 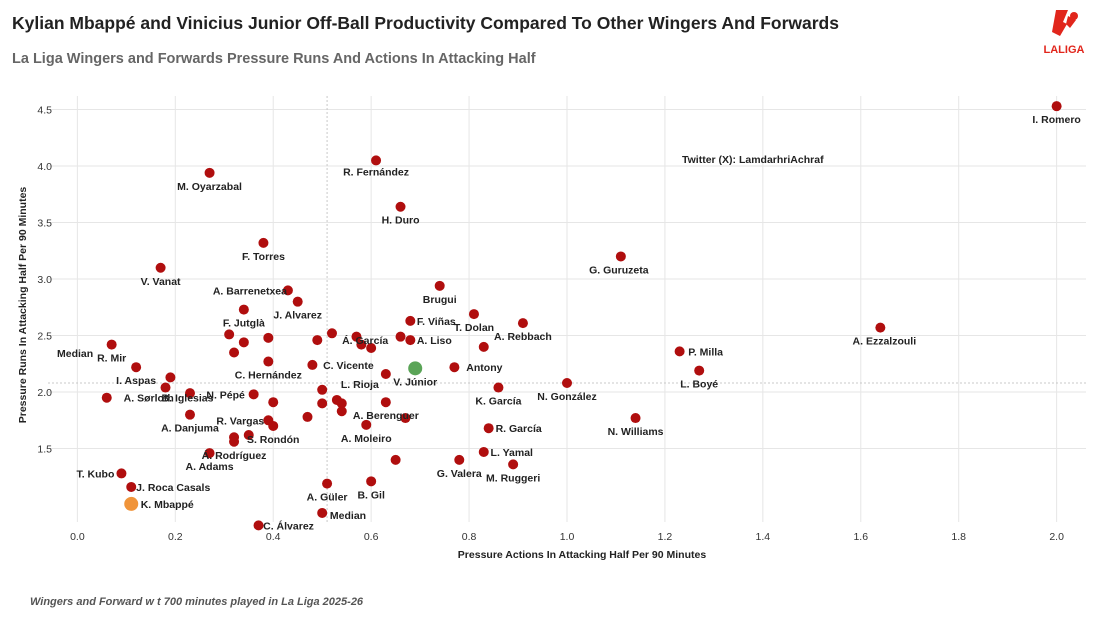 What do you see at coordinates (327, 498) in the screenshot?
I see `point-label: A. Güler` at bounding box center [327, 498].